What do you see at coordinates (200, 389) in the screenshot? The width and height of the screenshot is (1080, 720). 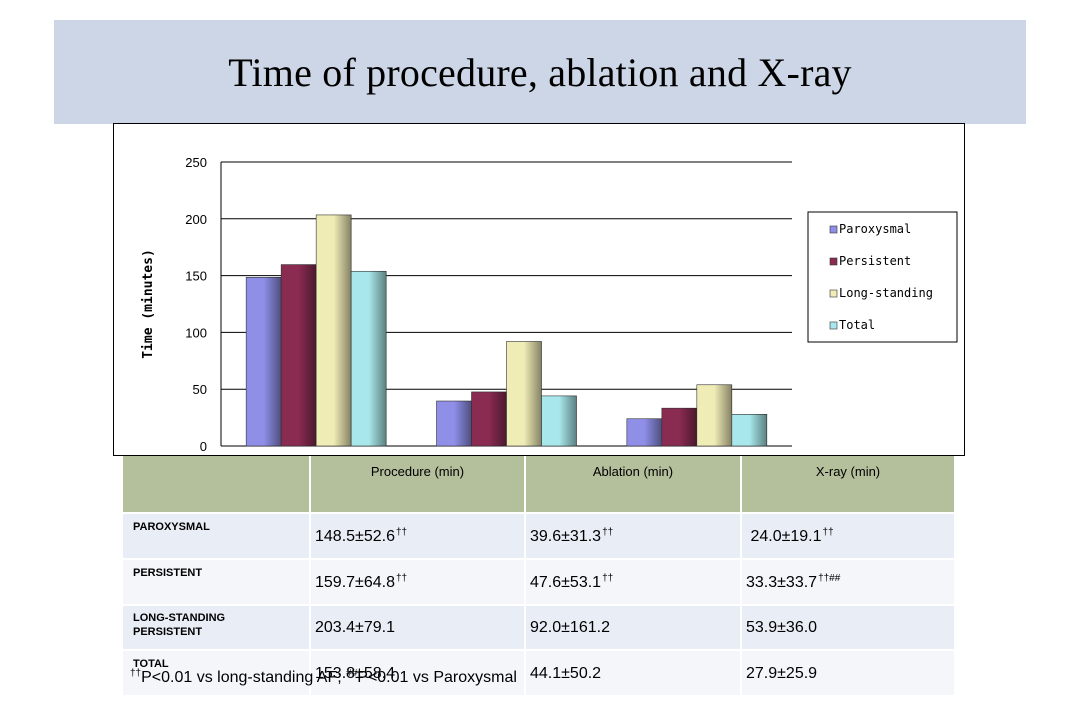 I see `y-tick-label: 50` at bounding box center [200, 389].